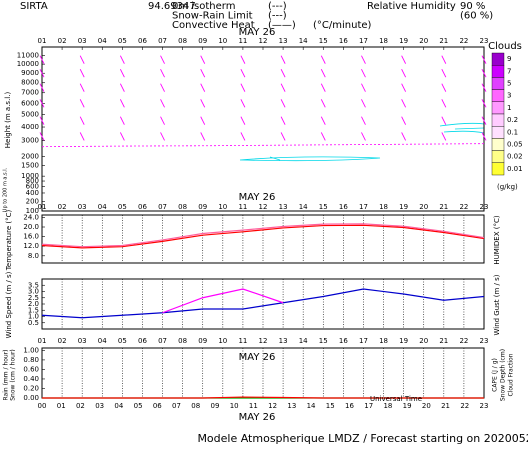 This screenshot has height=450, width=528. What do you see at coordinates (31, 350) in the screenshot?
I see `y-tick-label: 1.00` at bounding box center [31, 350].